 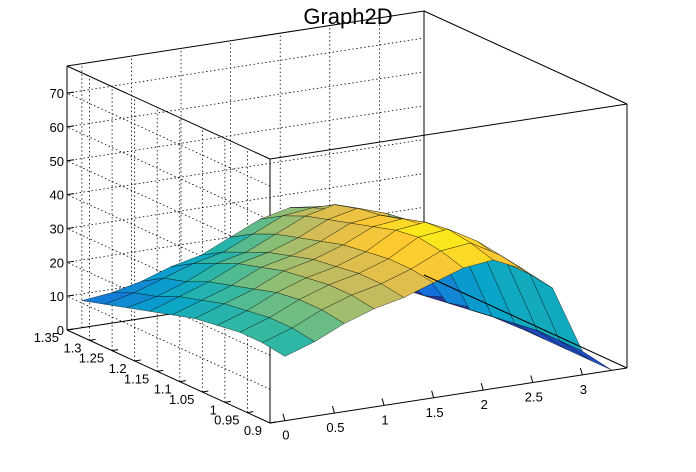 What do you see at coordinates (484, 404) in the screenshot?
I see `x-tick-label: 2` at bounding box center [484, 404].